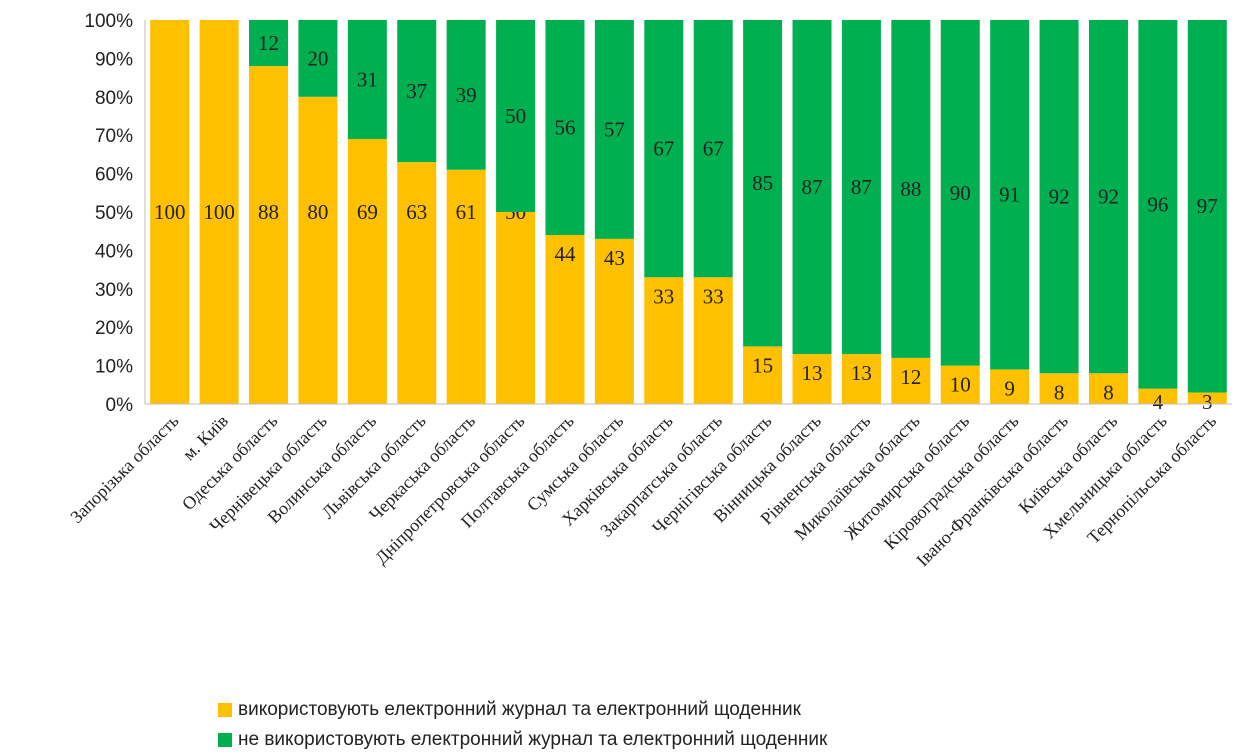  What do you see at coordinates (114, 251) in the screenshot?
I see `y-tick-label: 40%` at bounding box center [114, 251].